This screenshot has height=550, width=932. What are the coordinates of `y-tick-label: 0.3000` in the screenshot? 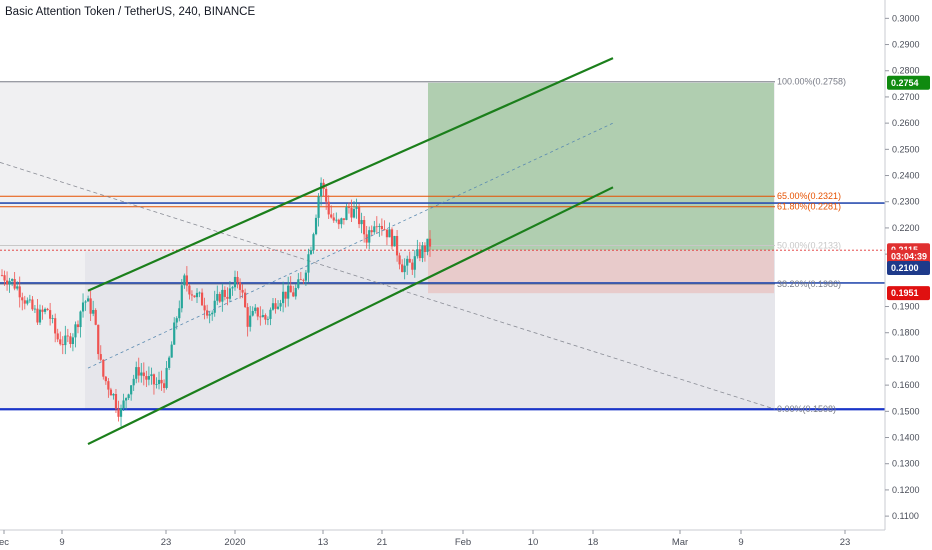 It's located at (906, 18).